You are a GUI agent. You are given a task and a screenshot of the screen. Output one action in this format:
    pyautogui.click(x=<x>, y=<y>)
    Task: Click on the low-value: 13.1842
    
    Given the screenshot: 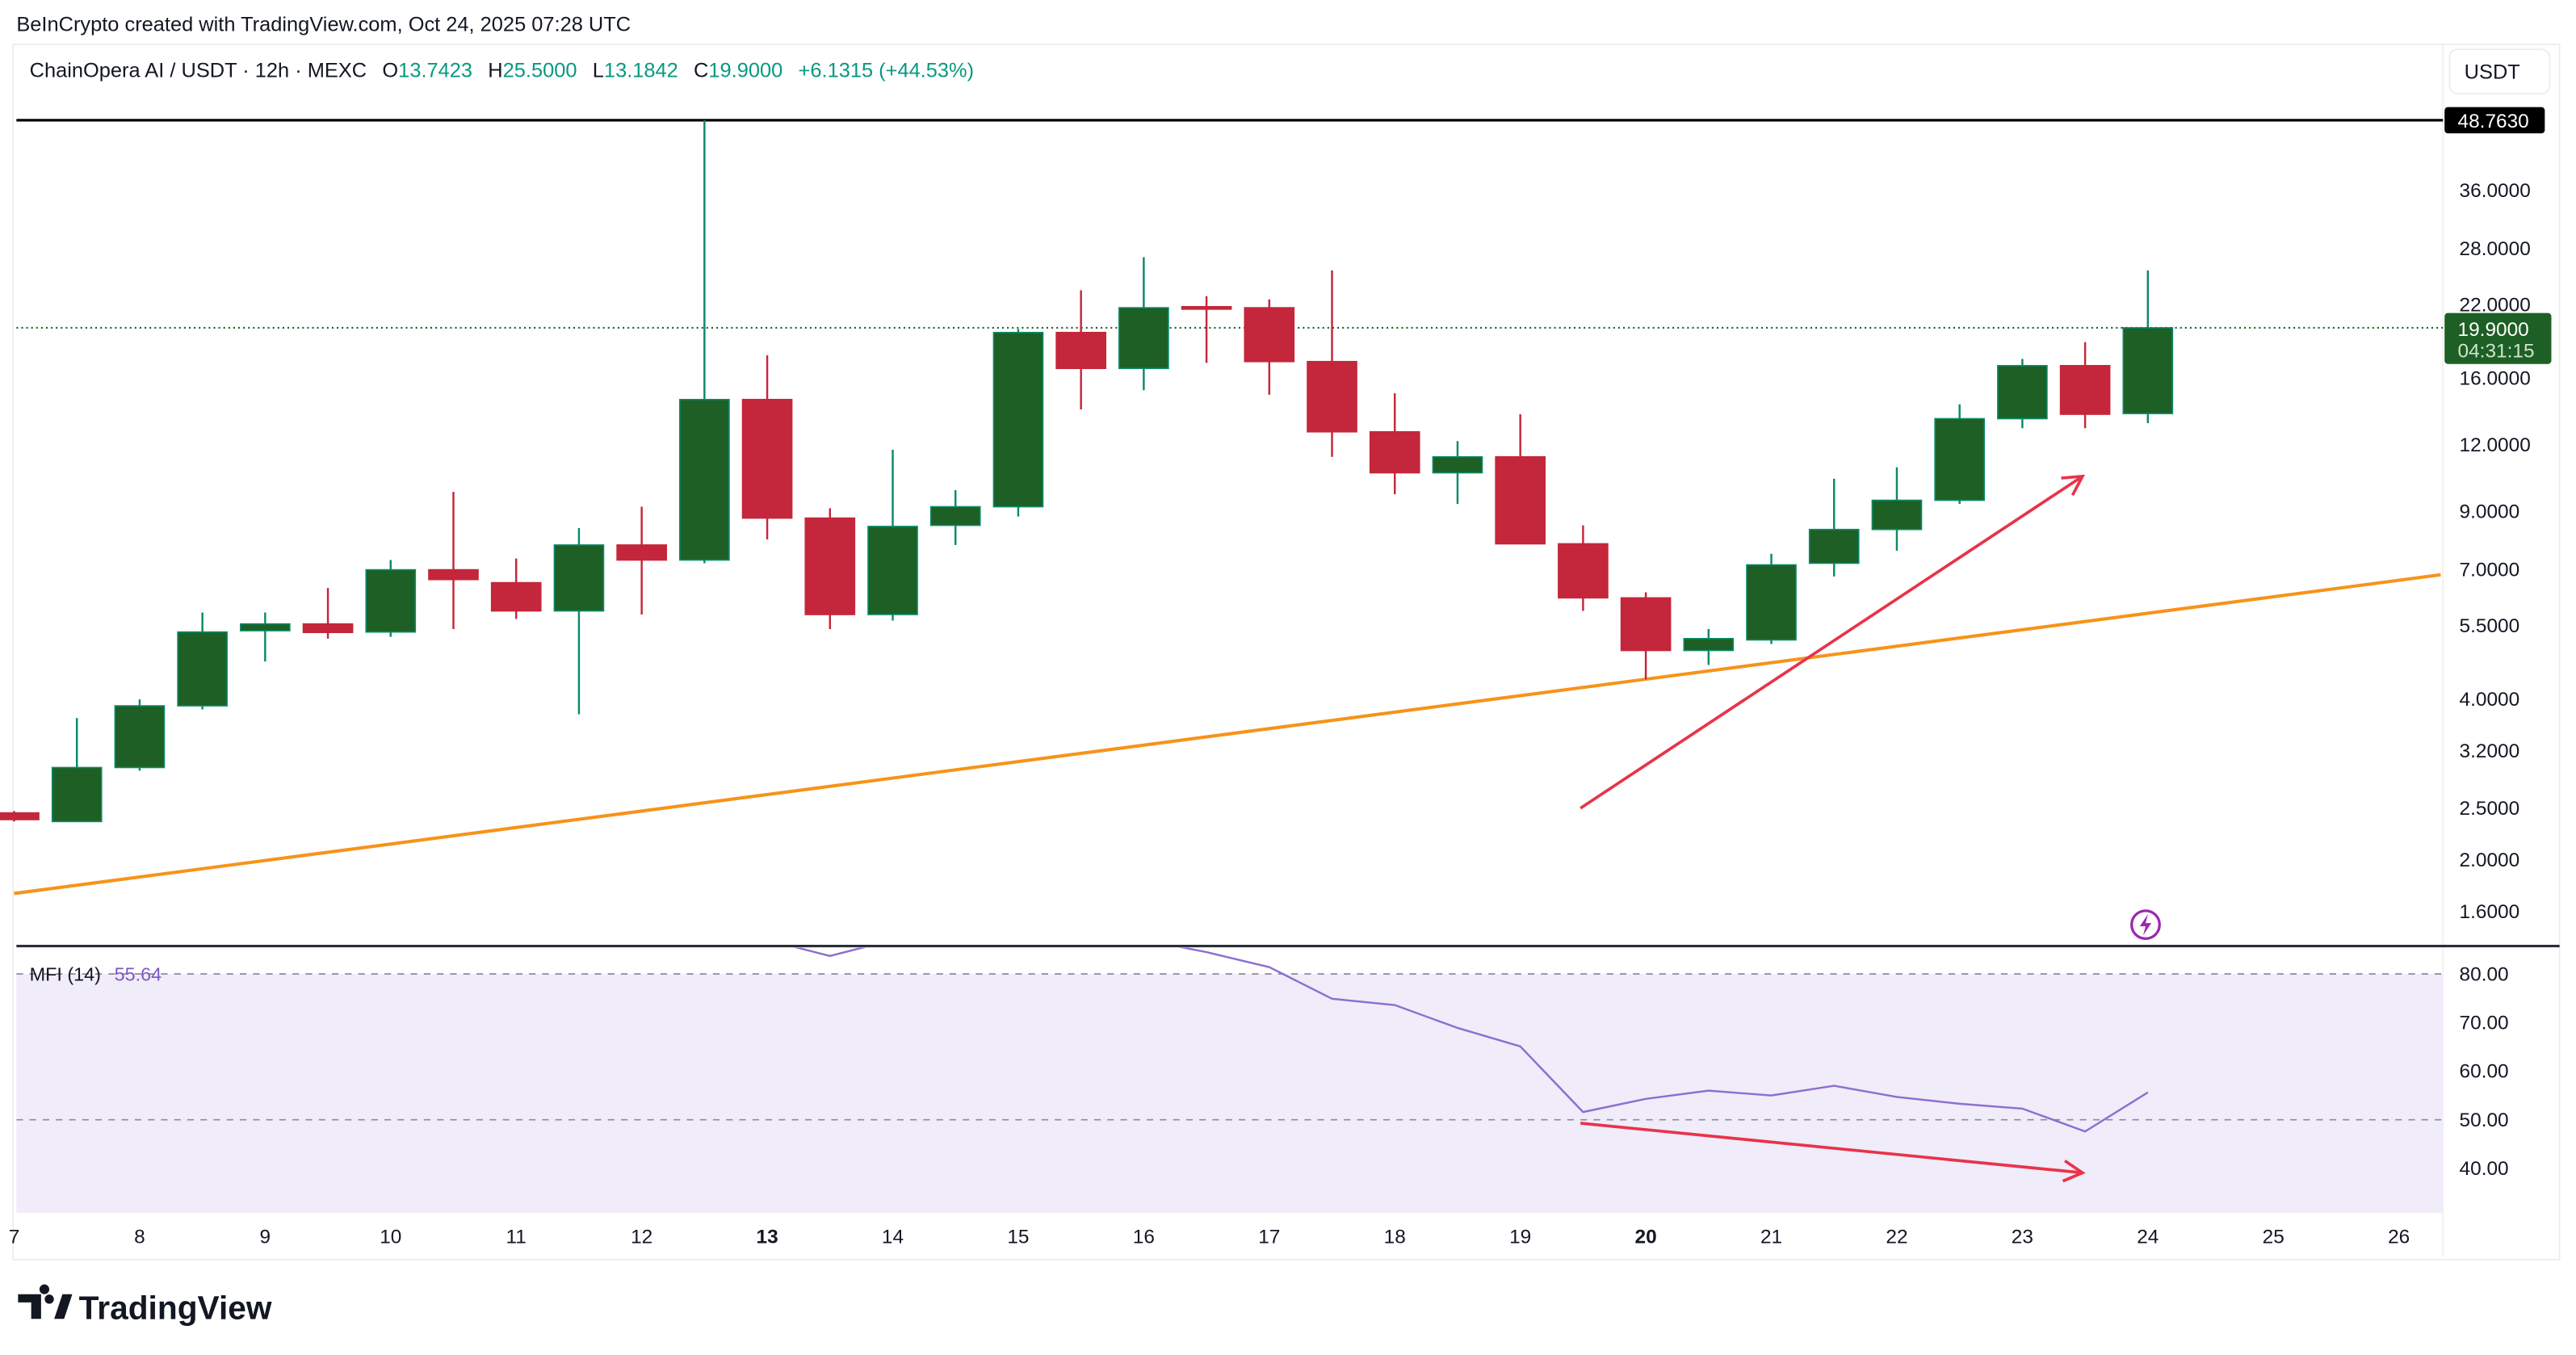 What is the action you would take?
    pyautogui.click(x=641, y=71)
    